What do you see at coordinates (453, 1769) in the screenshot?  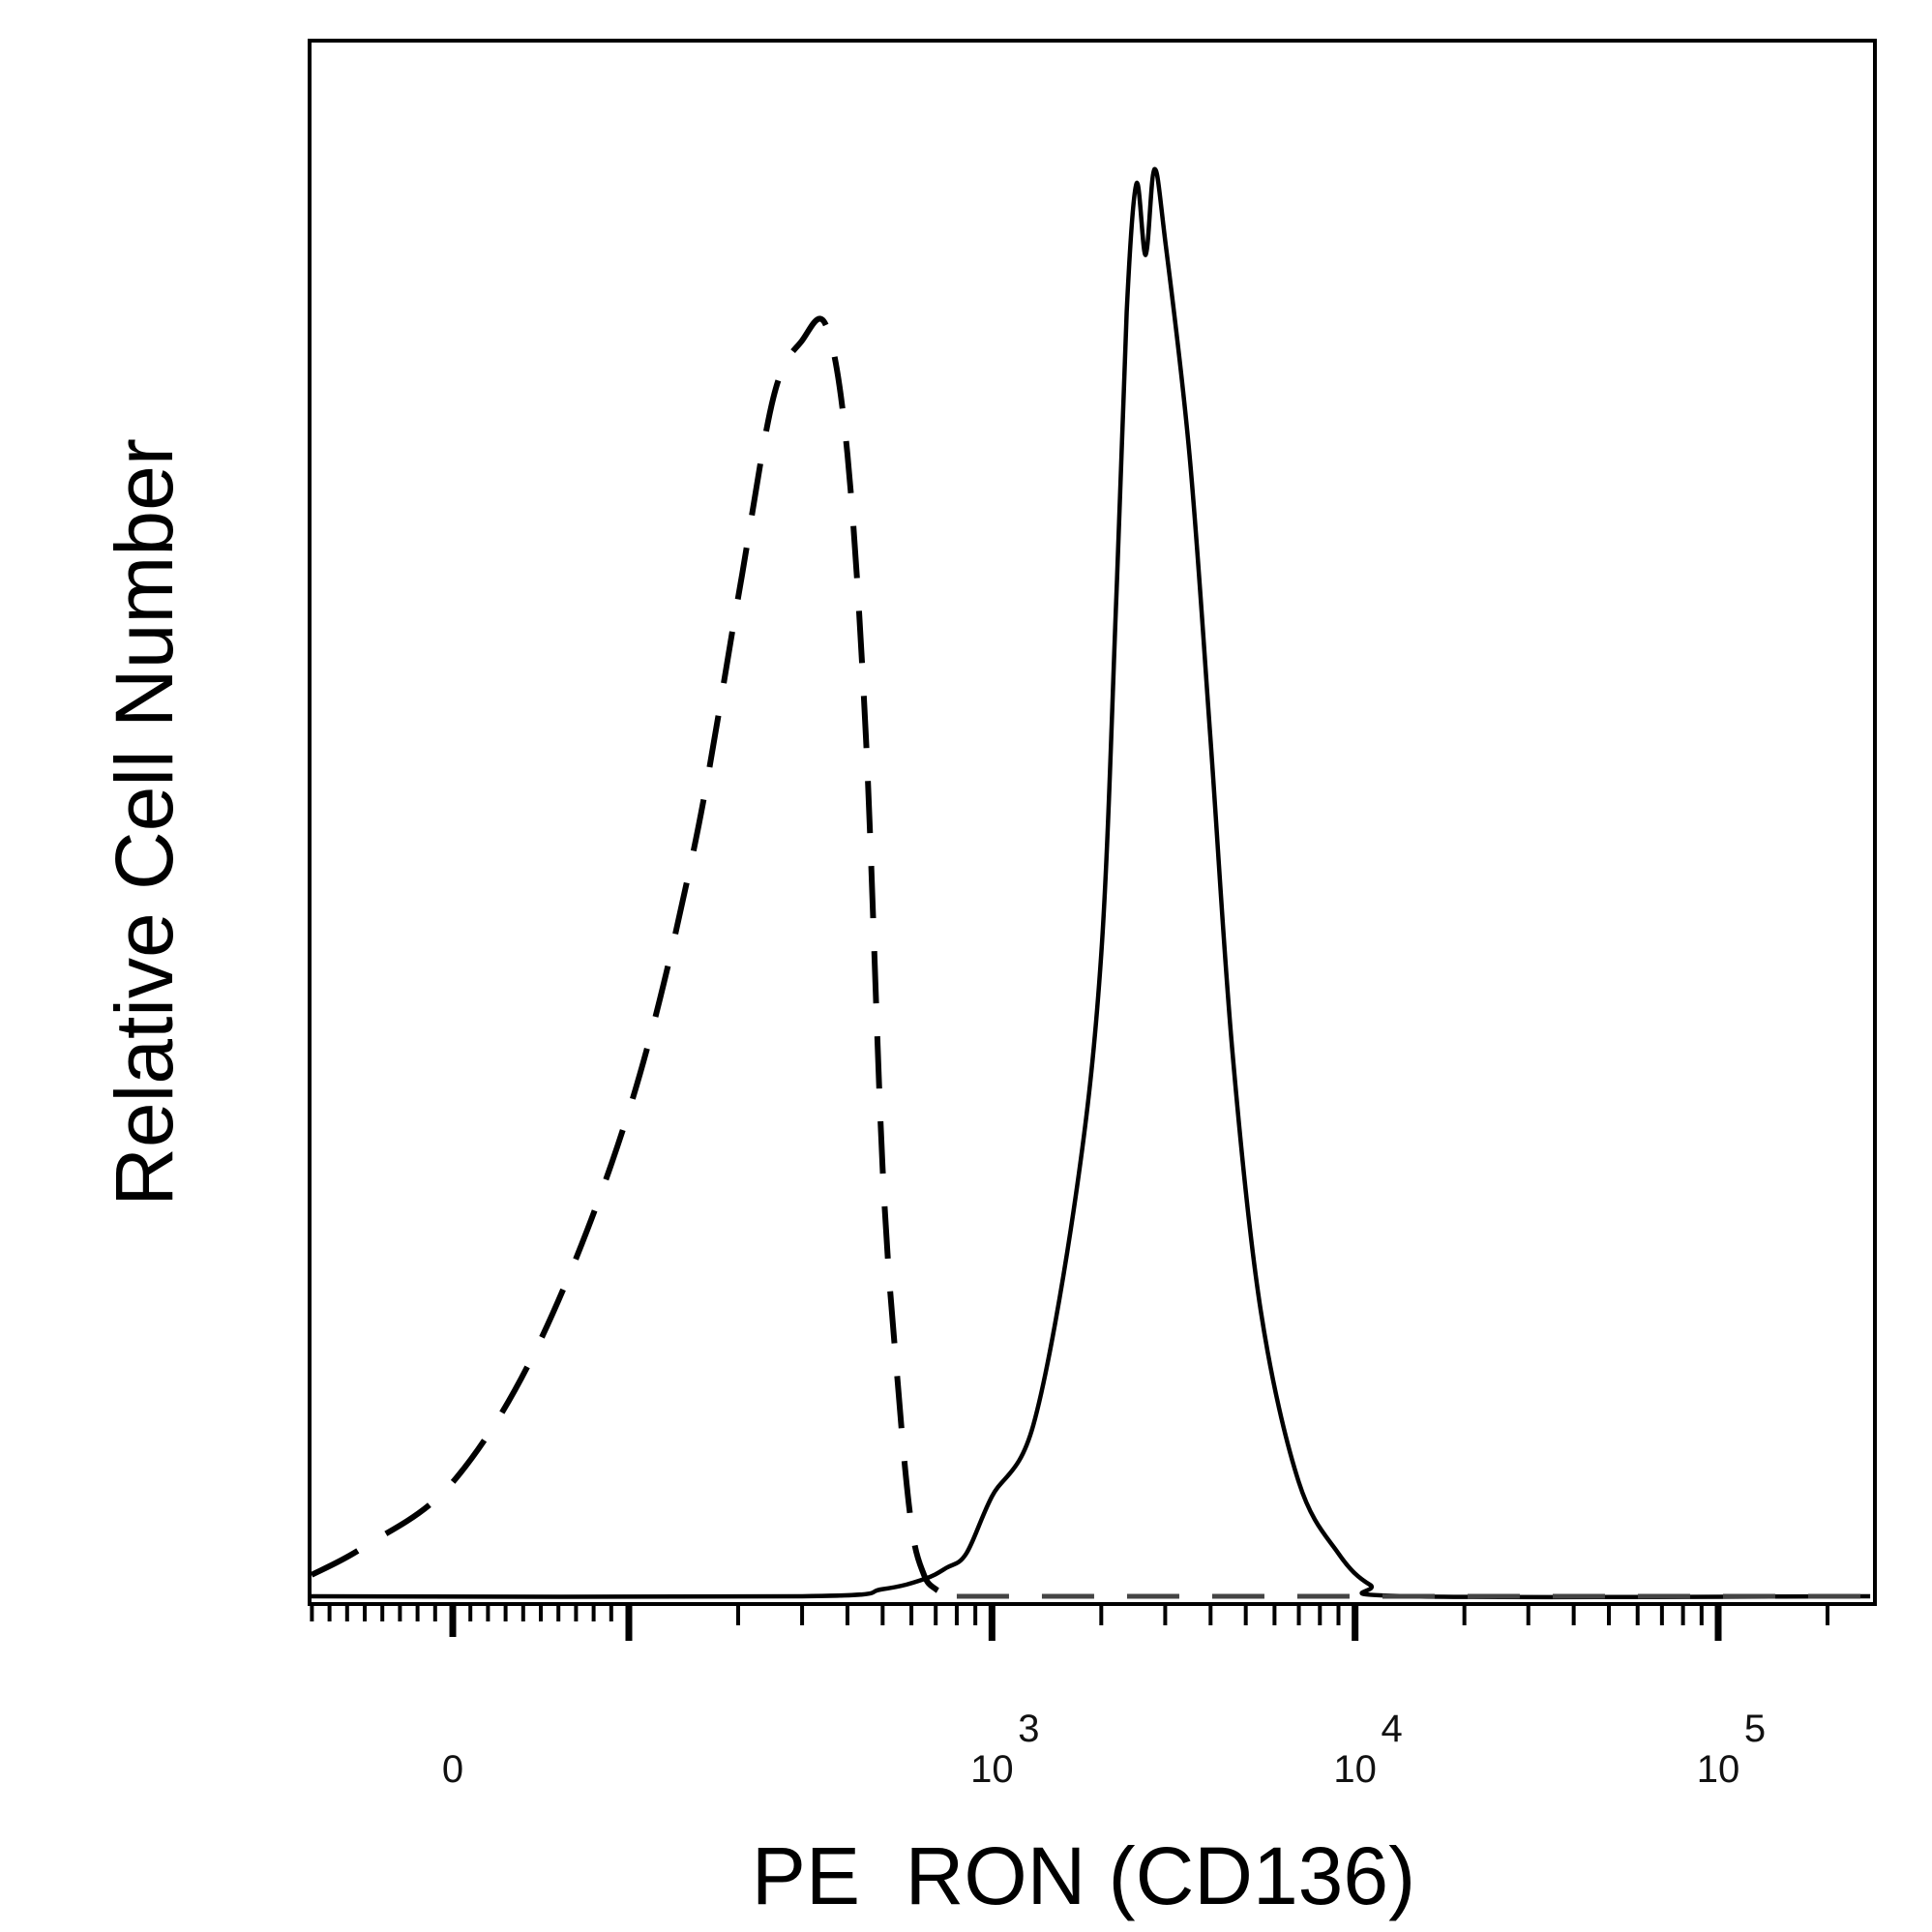 I see `x-tick-label: 0` at bounding box center [453, 1769].